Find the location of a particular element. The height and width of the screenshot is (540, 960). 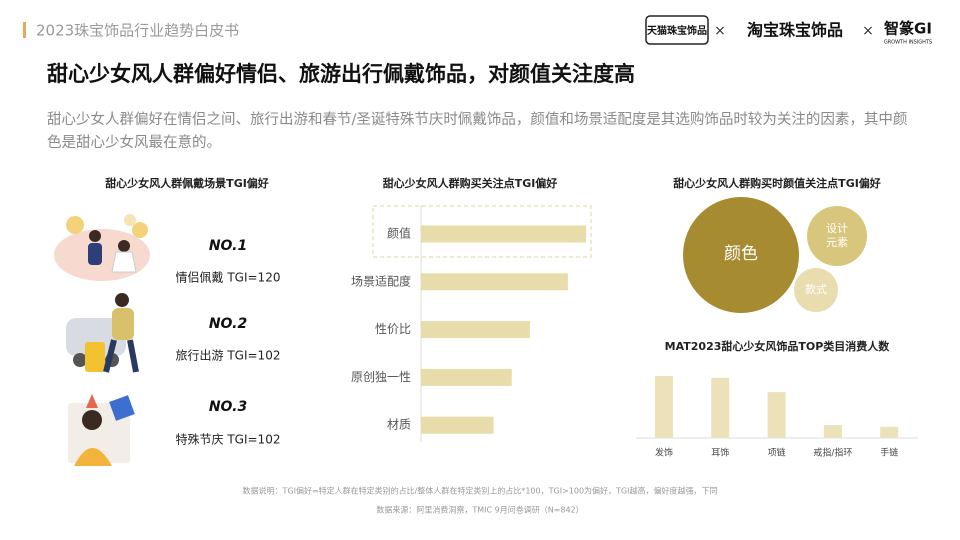

bubble-label: 颜色 is located at coordinates (741, 254).